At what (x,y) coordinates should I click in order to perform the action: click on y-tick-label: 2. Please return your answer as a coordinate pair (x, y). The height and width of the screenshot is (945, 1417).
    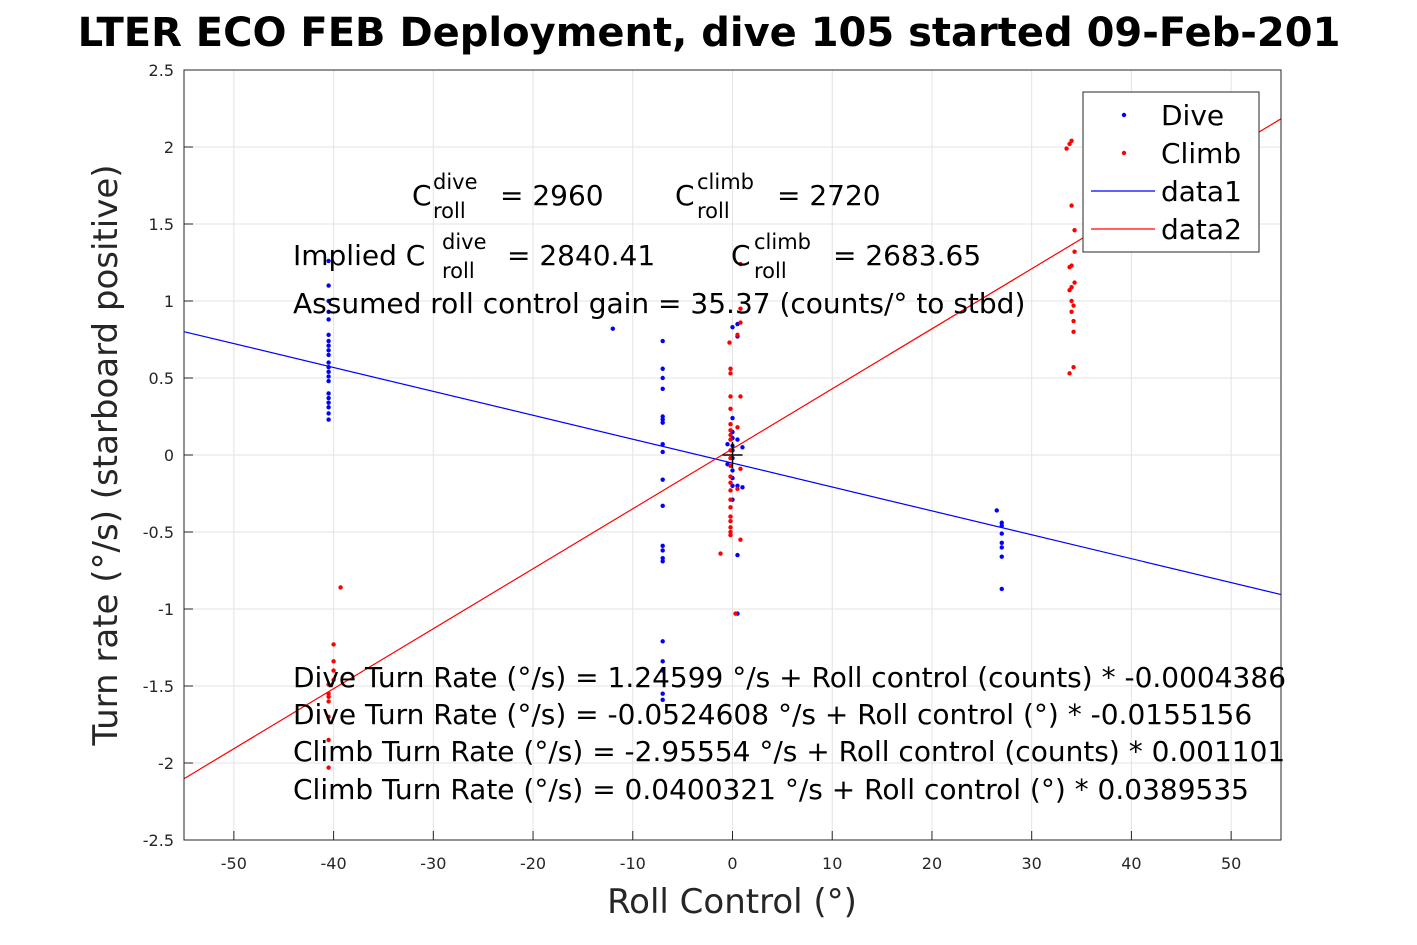
    Looking at the image, I should click on (169, 147).